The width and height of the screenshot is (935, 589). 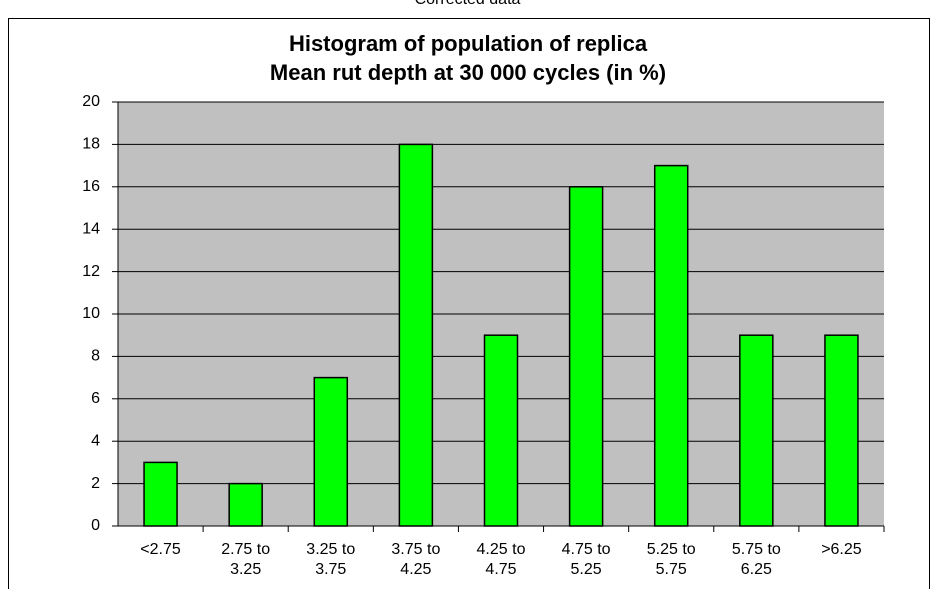 I want to click on y-tick-label: 16, so click(x=91, y=186).